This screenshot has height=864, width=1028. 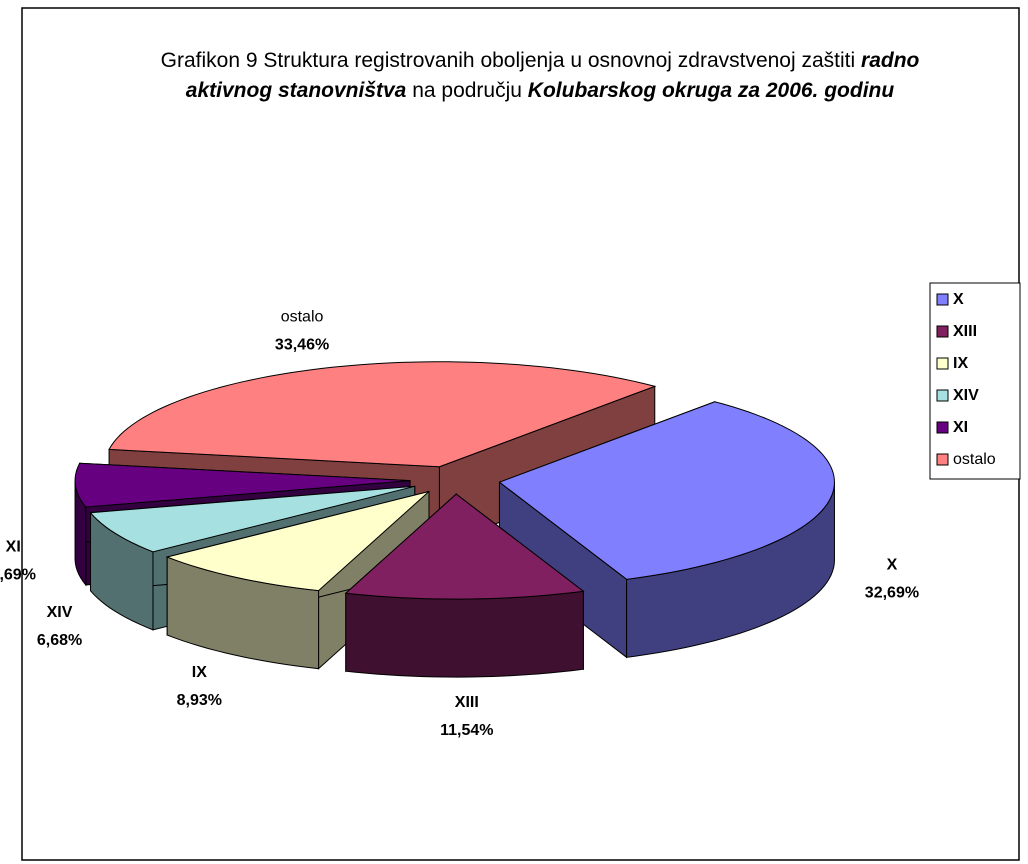 What do you see at coordinates (467, 90) in the screenshot?
I see `title-part: na području` at bounding box center [467, 90].